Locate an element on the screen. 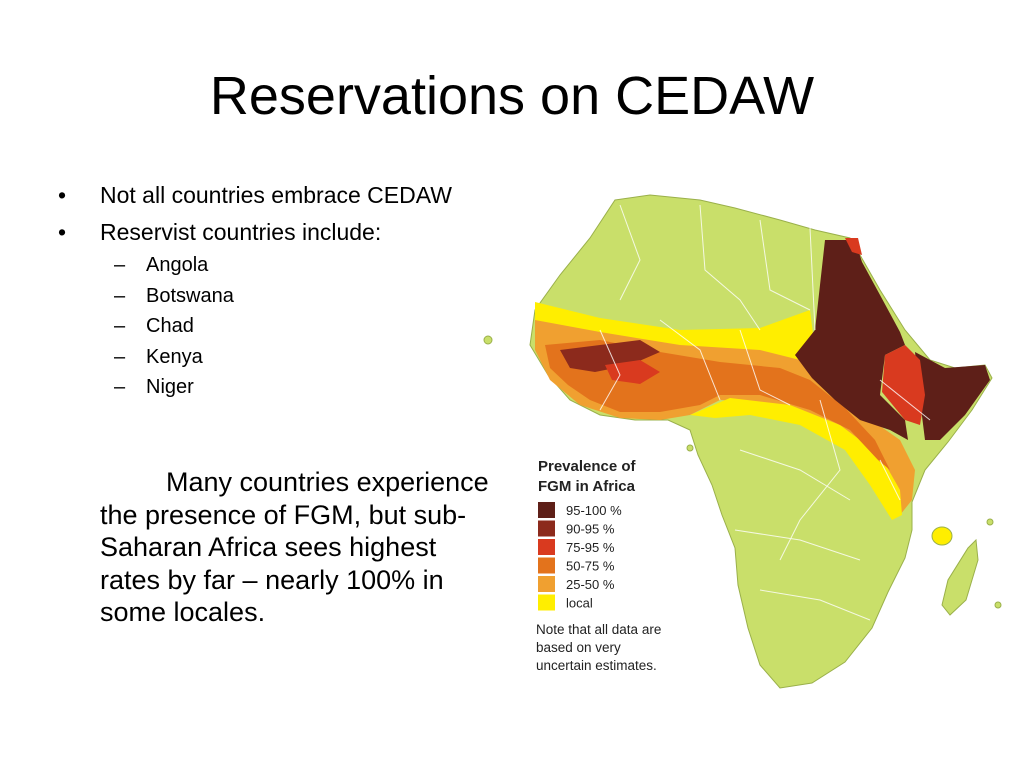 Image resolution: width=1024 pixels, height=768 pixels. legend-note: uncertain estimates. is located at coordinates (596, 665).